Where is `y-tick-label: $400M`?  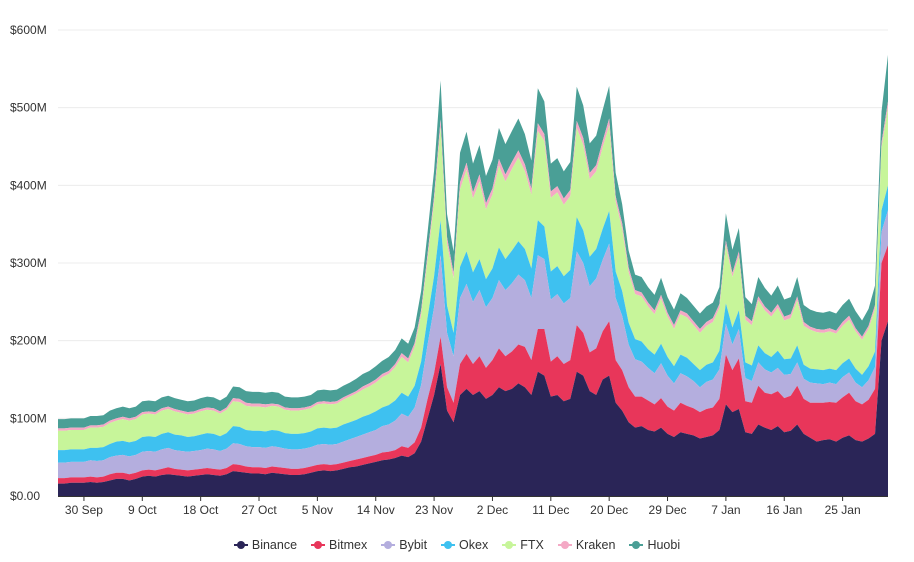
y-tick-label: $400M is located at coordinates (28, 185).